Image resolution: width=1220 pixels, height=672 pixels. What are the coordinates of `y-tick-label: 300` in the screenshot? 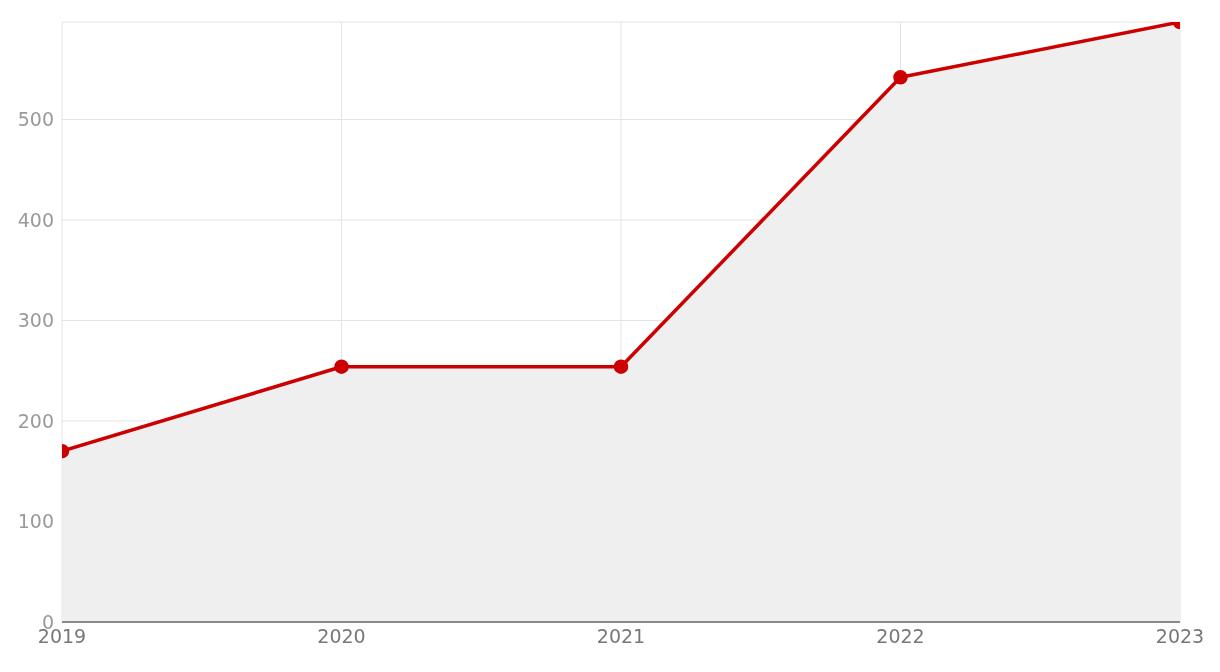 It's located at (35, 320).